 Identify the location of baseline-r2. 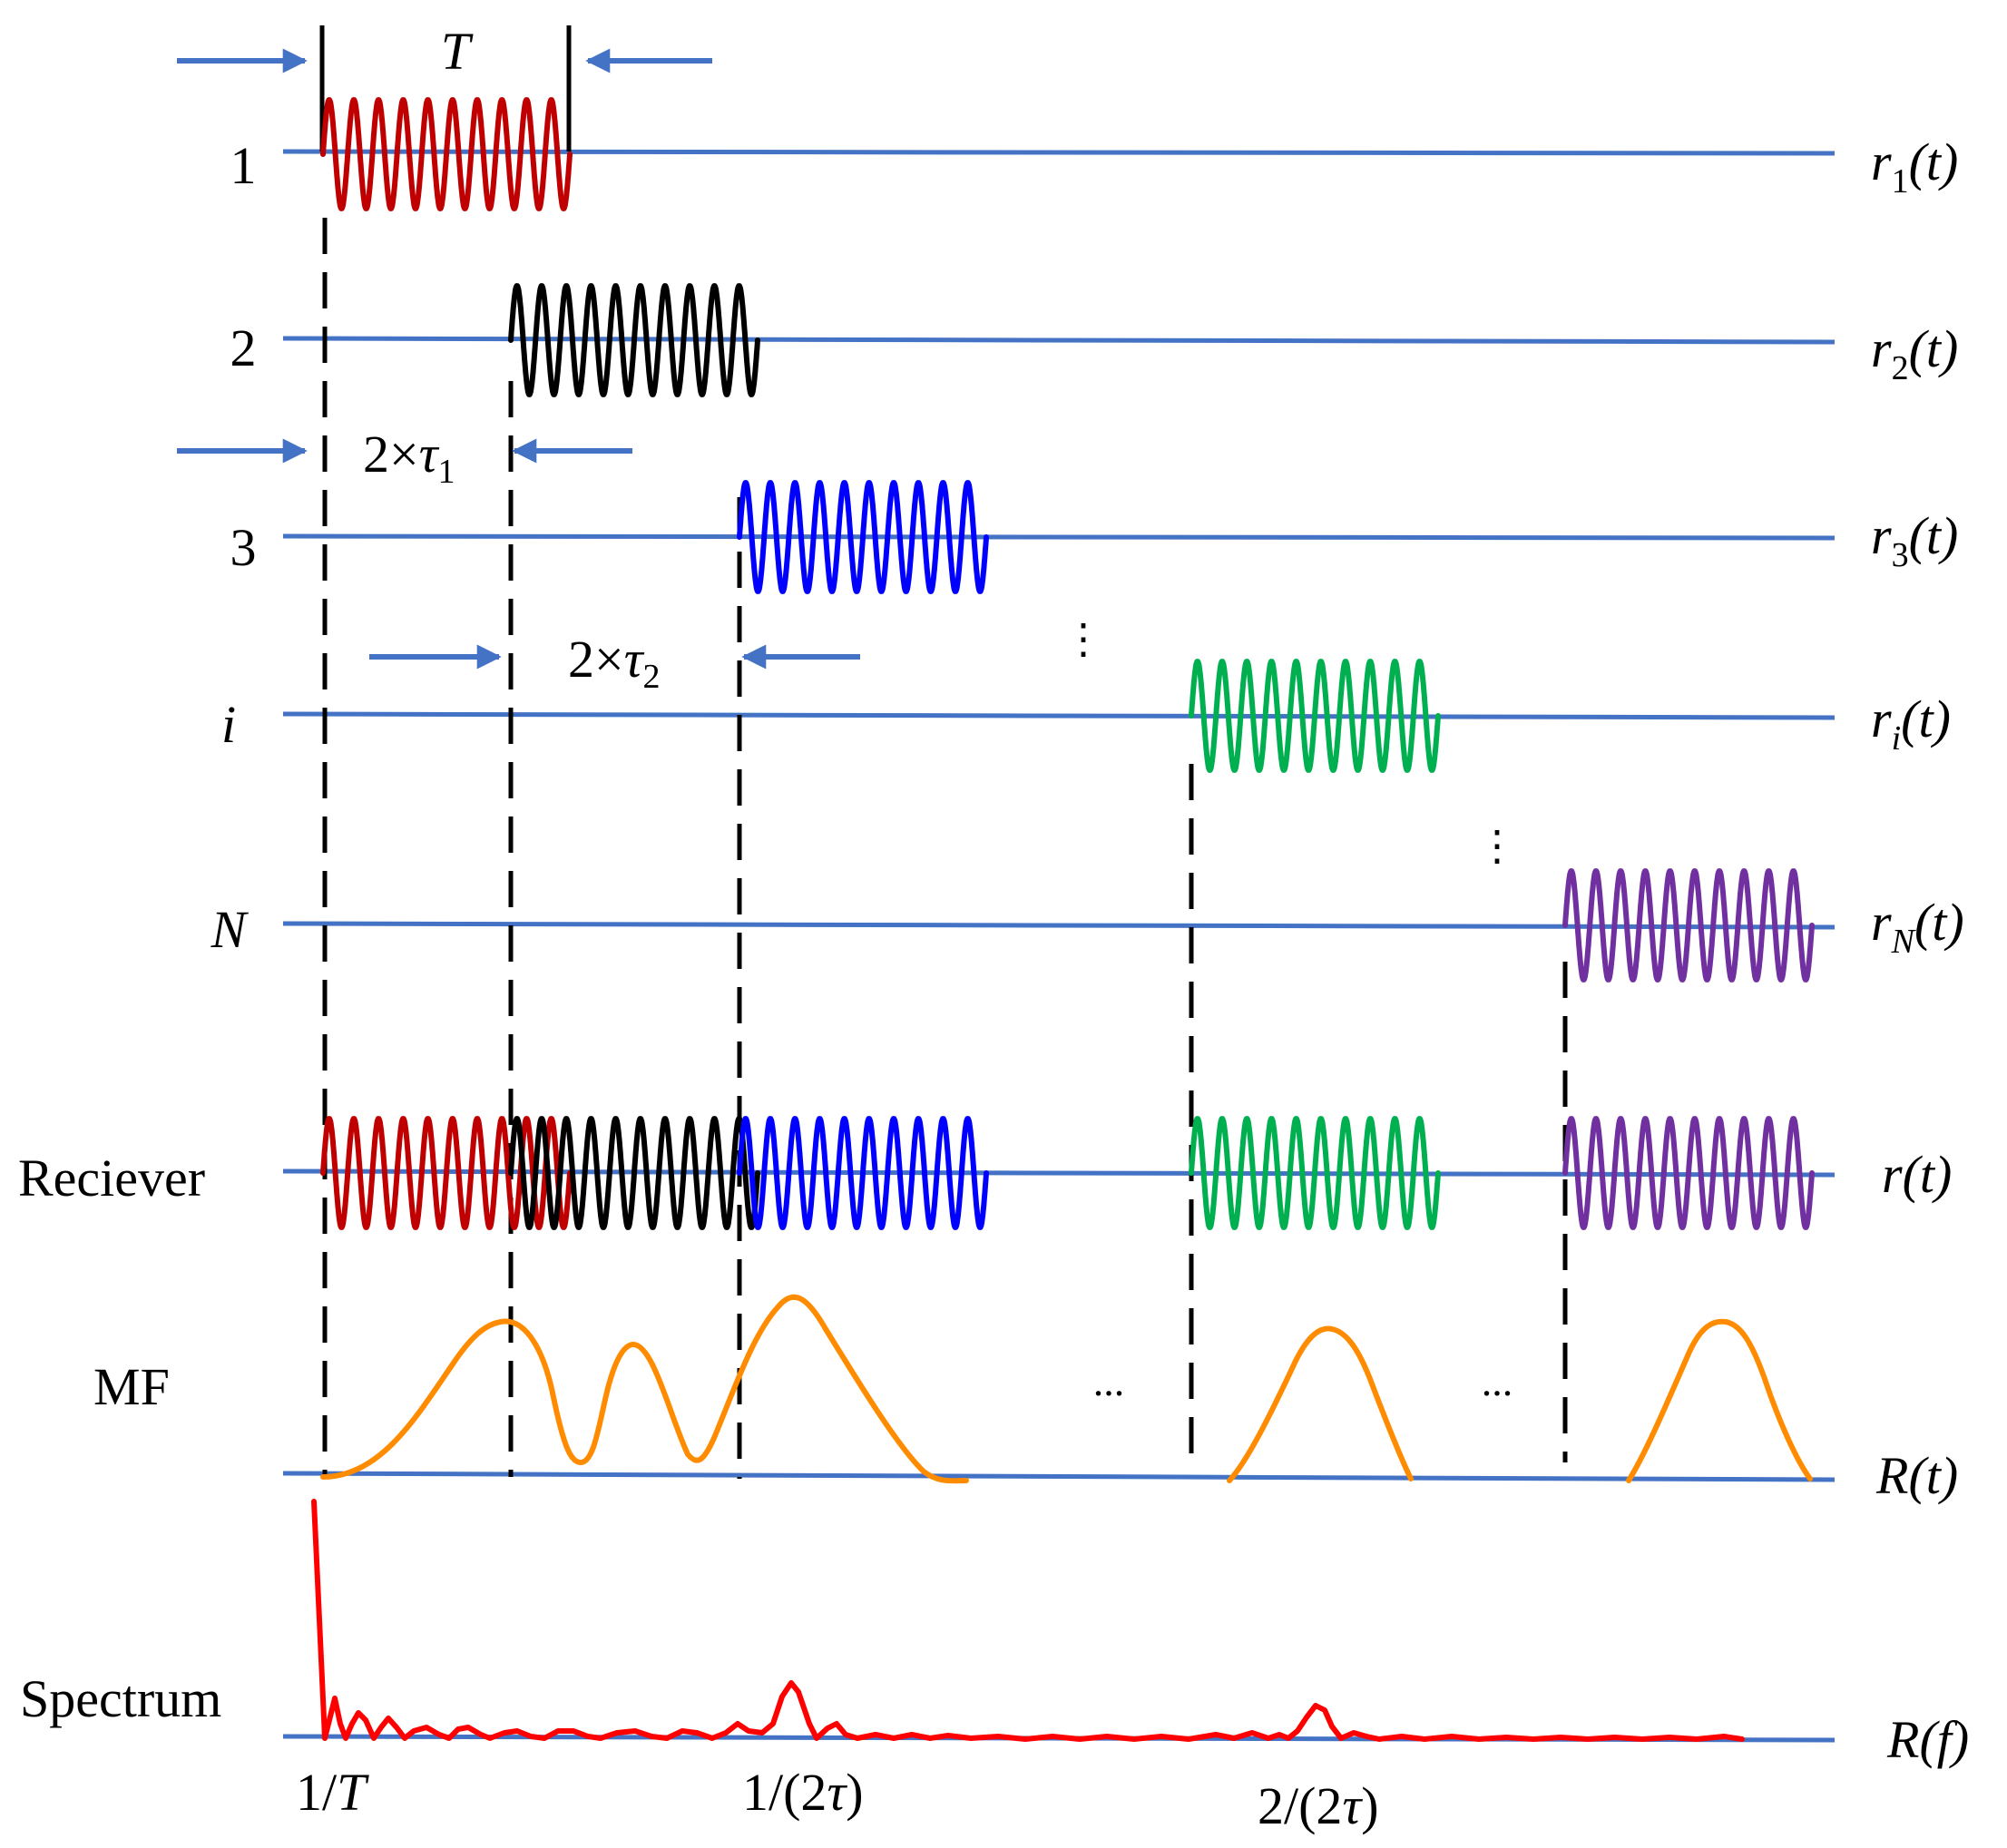
(1059, 340).